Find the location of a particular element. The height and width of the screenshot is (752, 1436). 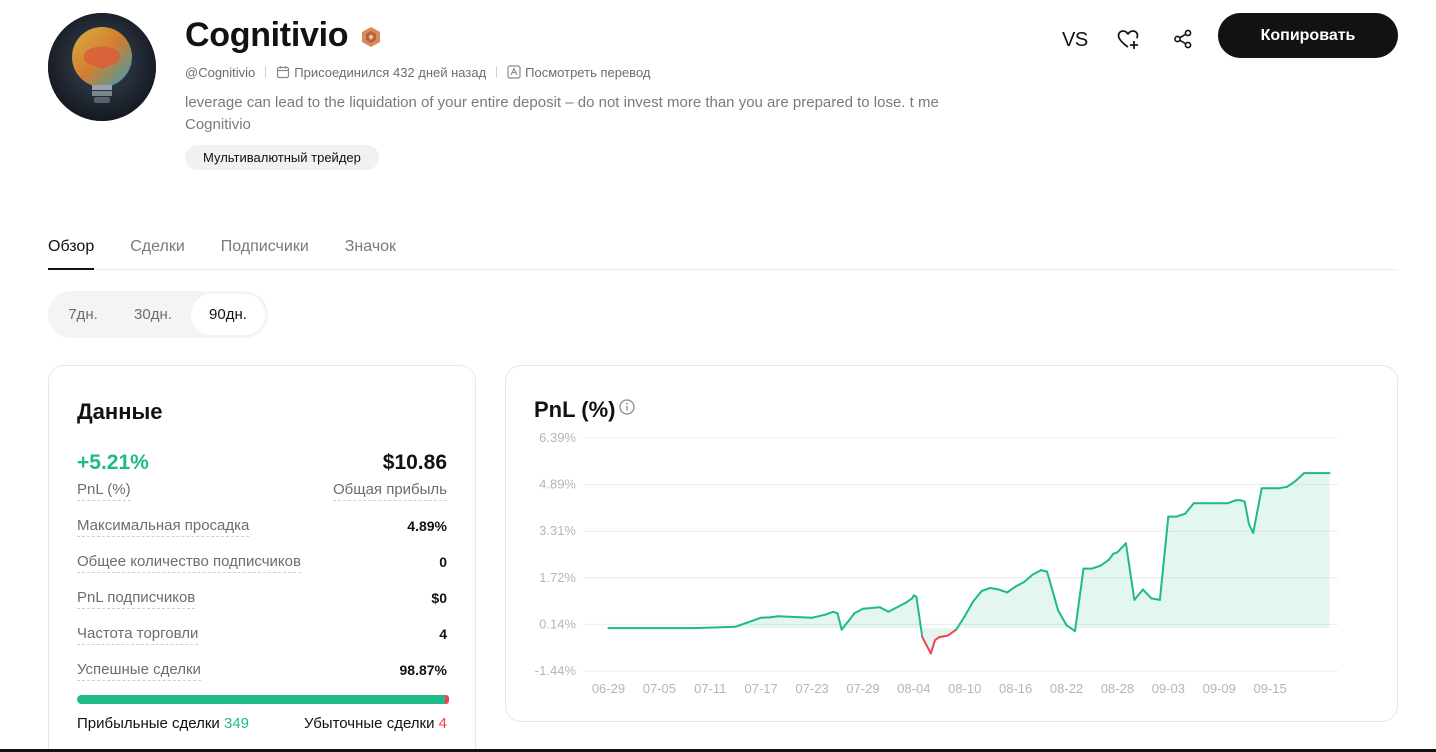

total-profit-value: $10.86 is located at coordinates (414, 462).